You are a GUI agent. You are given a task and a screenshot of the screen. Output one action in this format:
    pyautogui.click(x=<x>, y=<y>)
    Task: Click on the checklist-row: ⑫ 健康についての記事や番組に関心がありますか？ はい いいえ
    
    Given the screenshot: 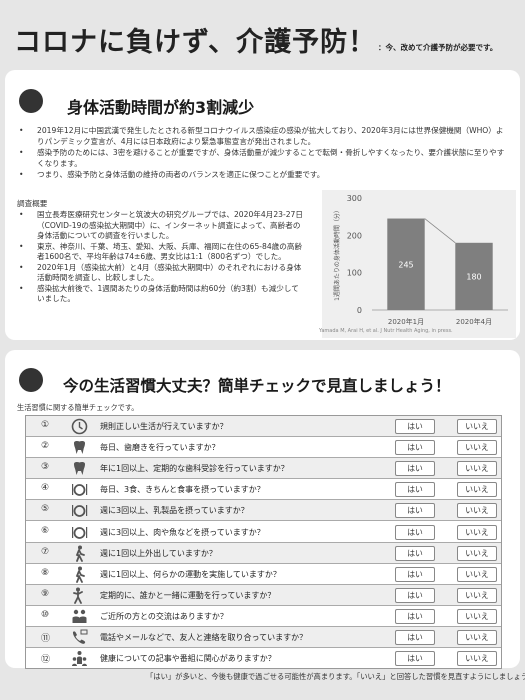 What is the action you would take?
    pyautogui.click(x=263, y=658)
    